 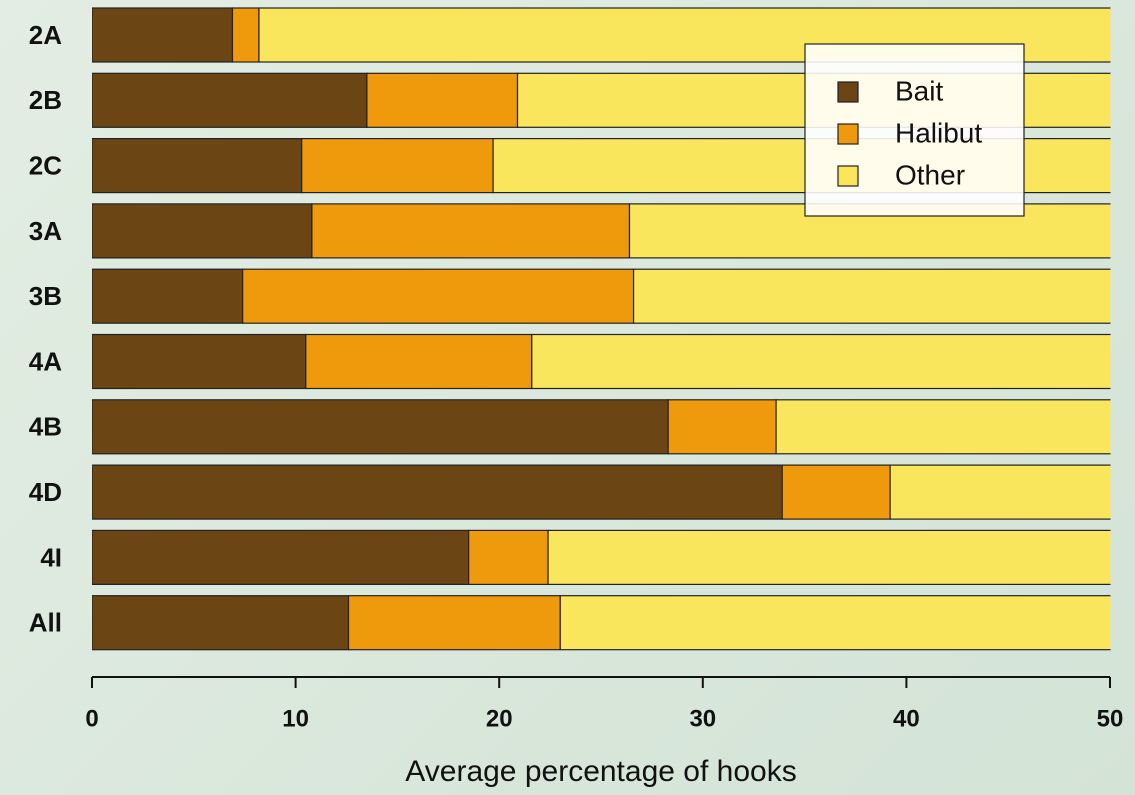 I want to click on x-tick-label: 0, so click(x=91, y=718).